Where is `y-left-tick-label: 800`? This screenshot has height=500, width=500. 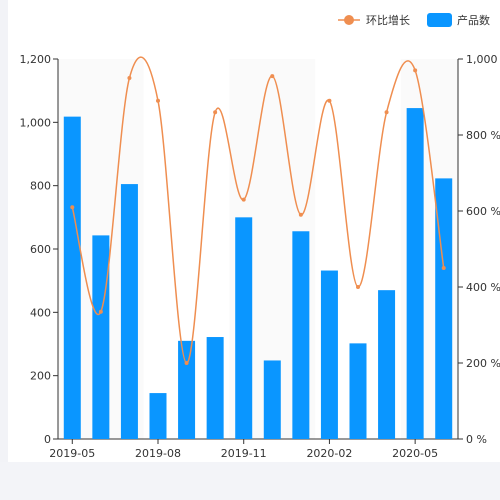 y-left-tick-label: 800 is located at coordinates (40, 186).